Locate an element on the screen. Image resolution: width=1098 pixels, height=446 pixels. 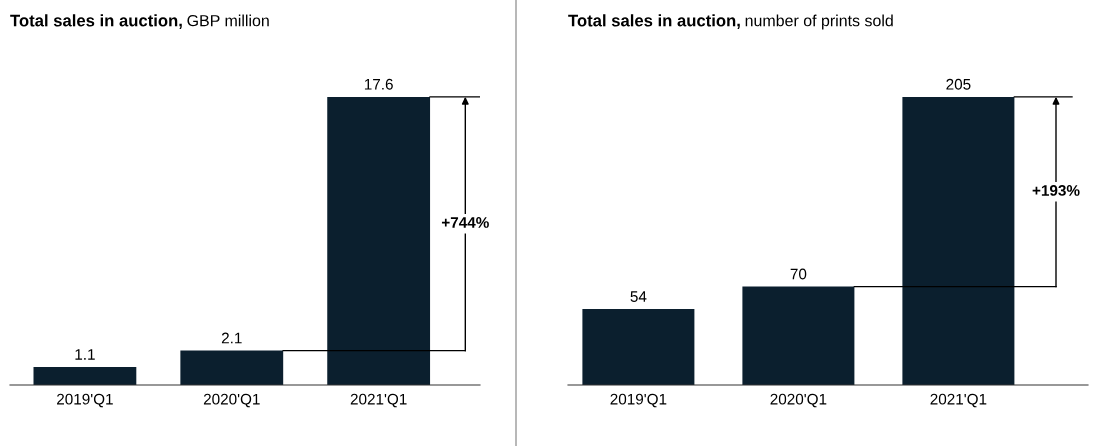
annotation: +193% is located at coordinates (1056, 190).